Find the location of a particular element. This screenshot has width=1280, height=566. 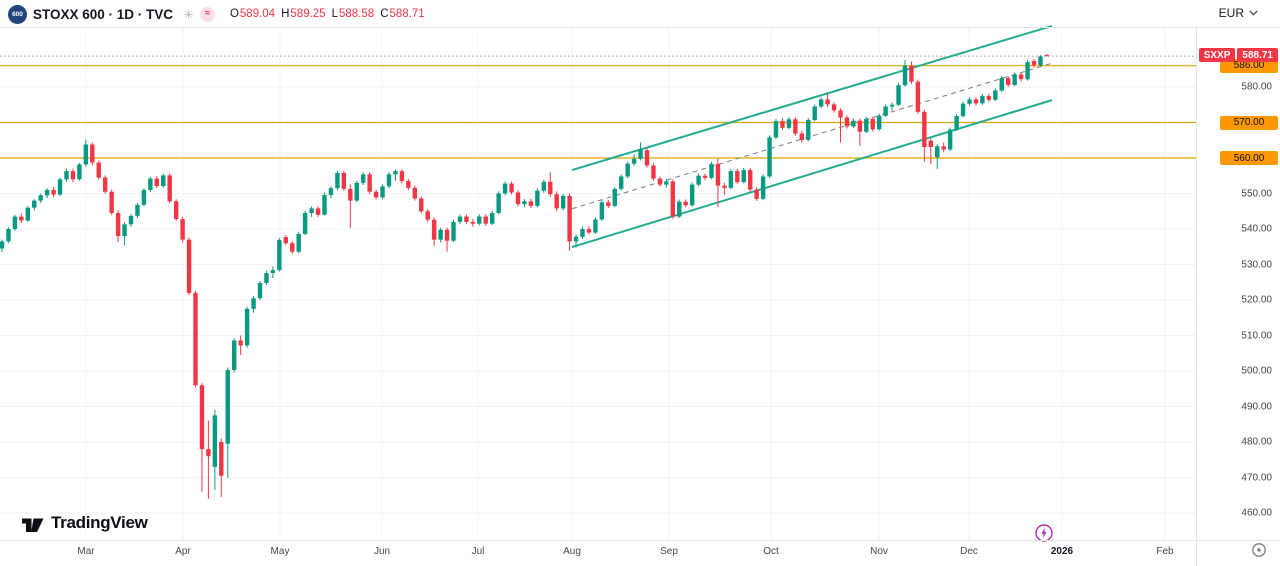

channel-upper-line is located at coordinates (812, 98).